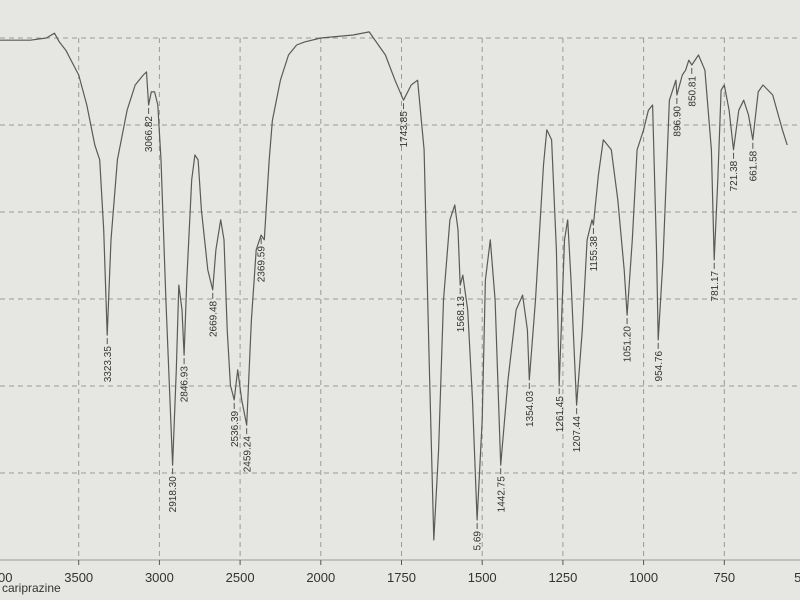  Describe the element at coordinates (185, 384) in the screenshot. I see `peak-label: 2846.93` at that location.